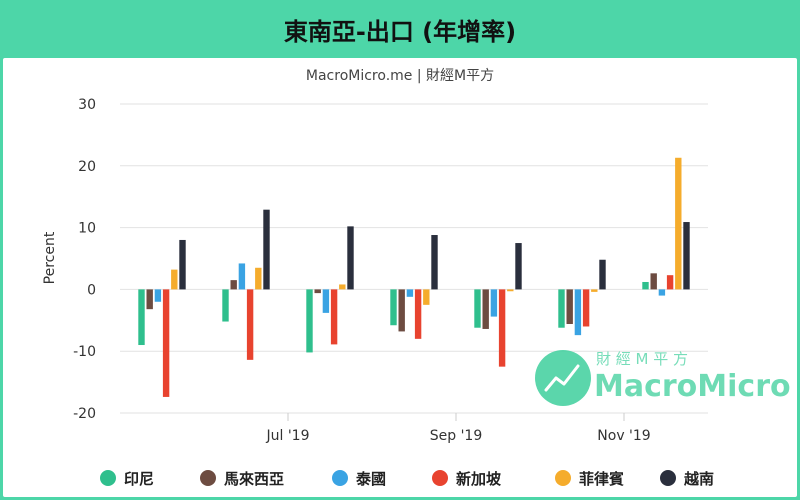 The image size is (800, 500). Describe the element at coordinates (87, 105) in the screenshot. I see `y-tick-label: 30` at that location.